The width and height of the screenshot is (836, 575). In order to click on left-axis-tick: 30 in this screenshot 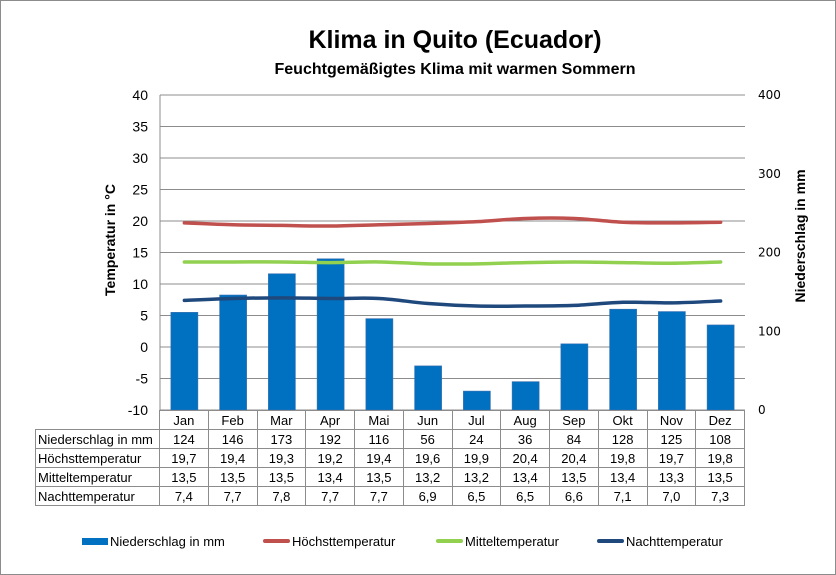, I will do `click(140, 158)`.